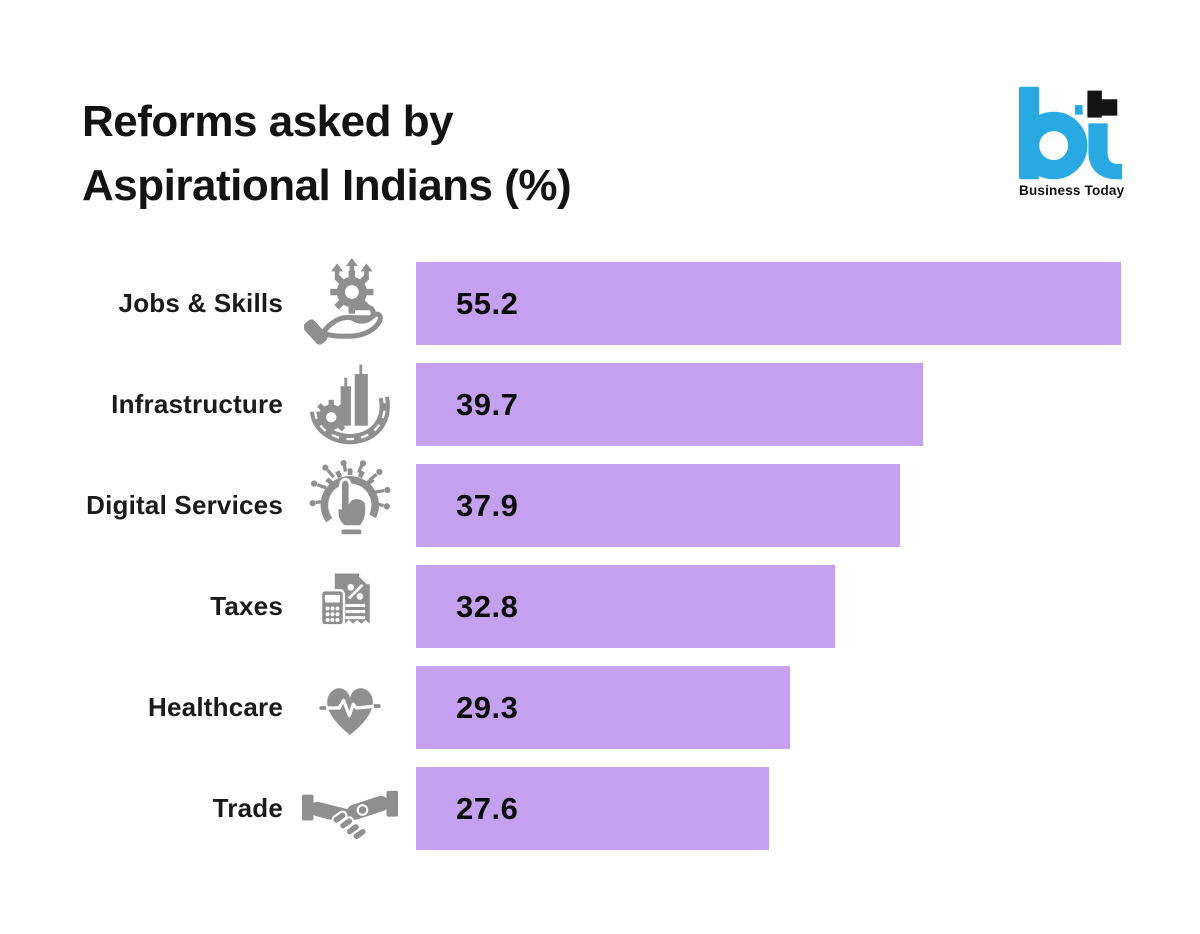  I want to click on hand-gear-icon, so click(349, 303).